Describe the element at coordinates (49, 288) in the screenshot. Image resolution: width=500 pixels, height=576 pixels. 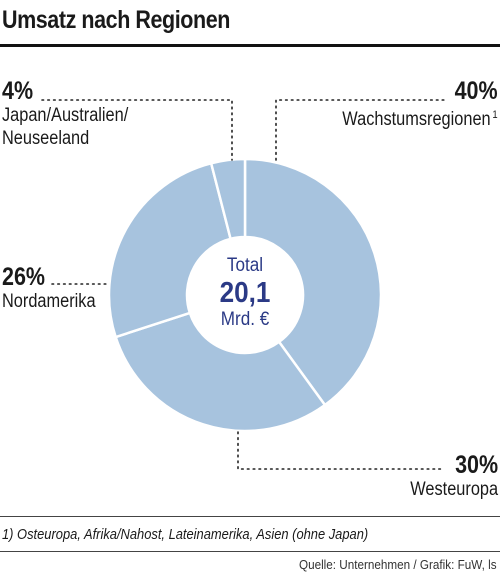
I see `label-nordamerika: 26% Nordamerika` at that location.